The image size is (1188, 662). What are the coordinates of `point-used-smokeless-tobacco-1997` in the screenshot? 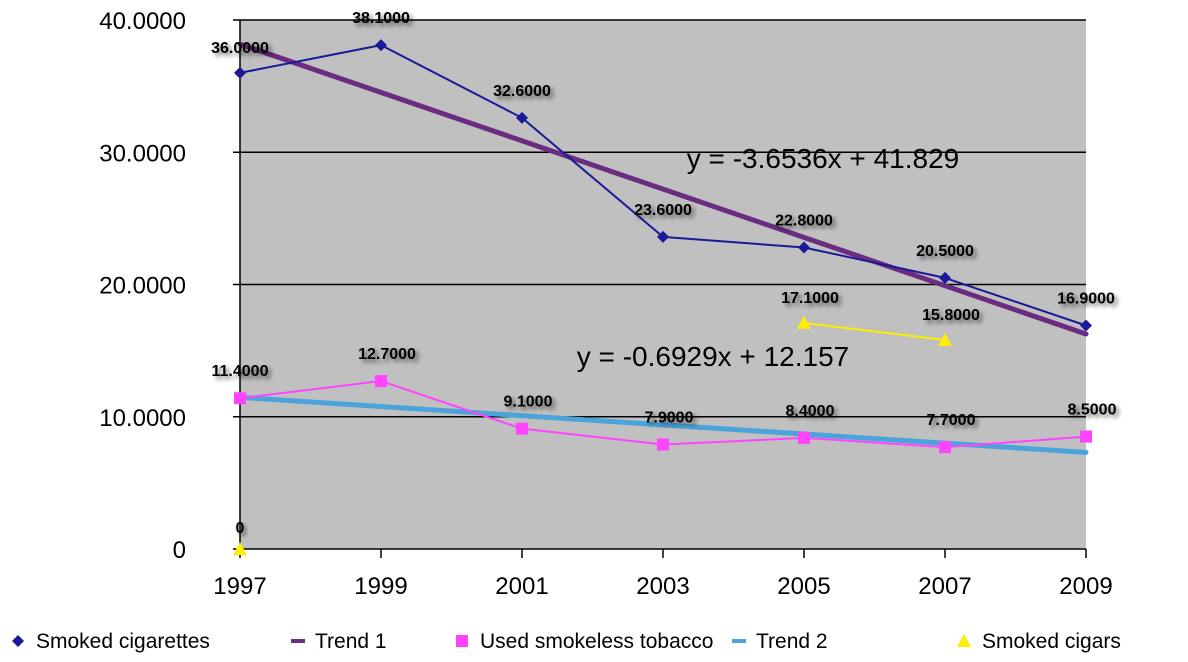 It's located at (240, 398).